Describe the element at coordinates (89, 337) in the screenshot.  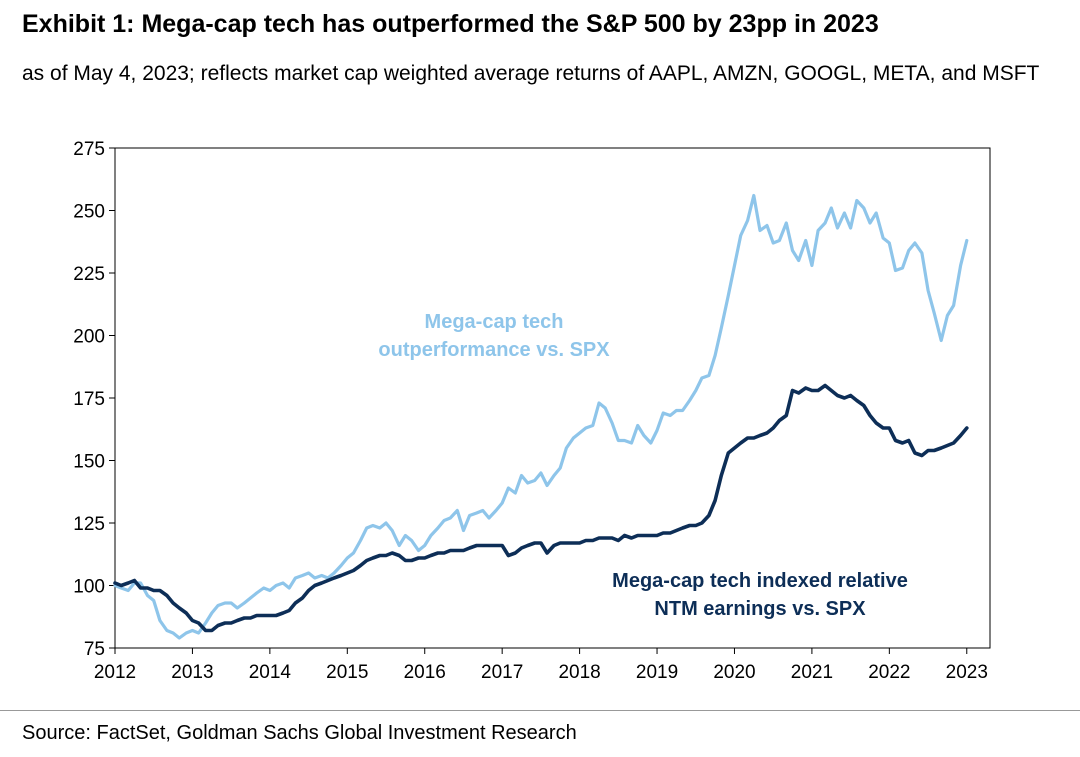
I see `y-tick-label: 200` at that location.